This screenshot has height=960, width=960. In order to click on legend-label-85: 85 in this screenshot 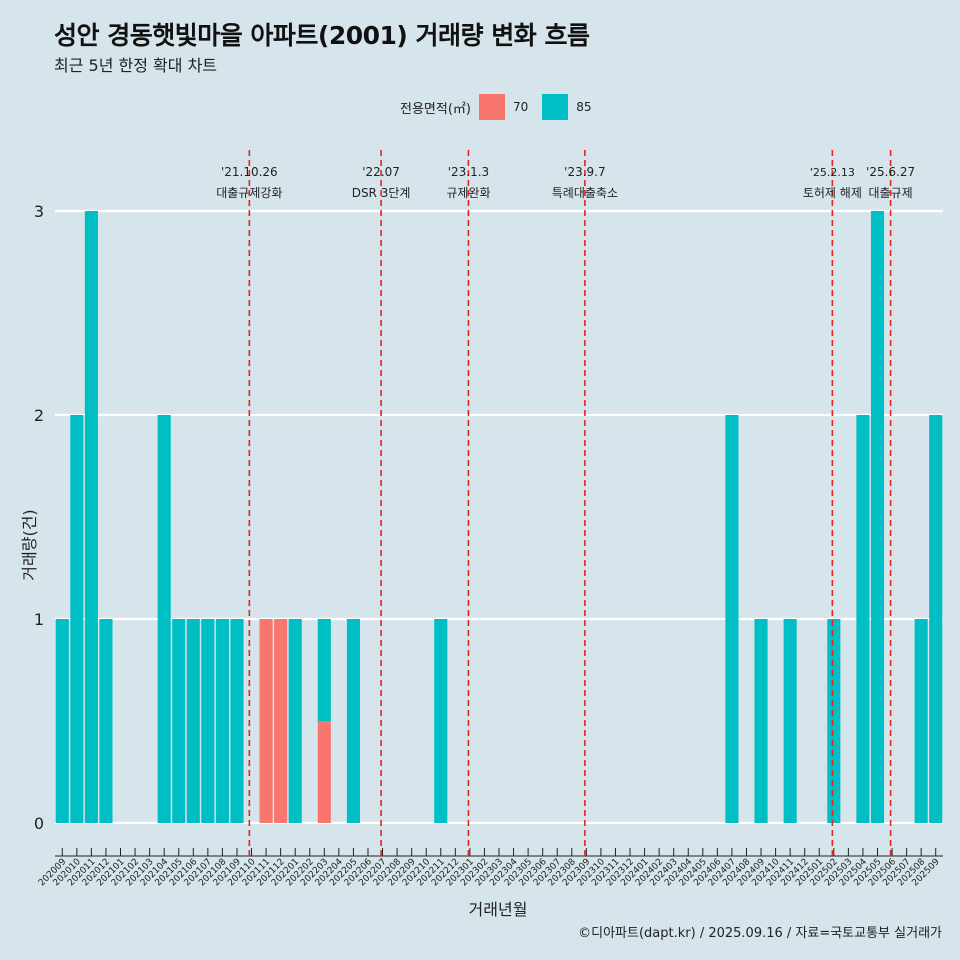, I will do `click(584, 107)`.